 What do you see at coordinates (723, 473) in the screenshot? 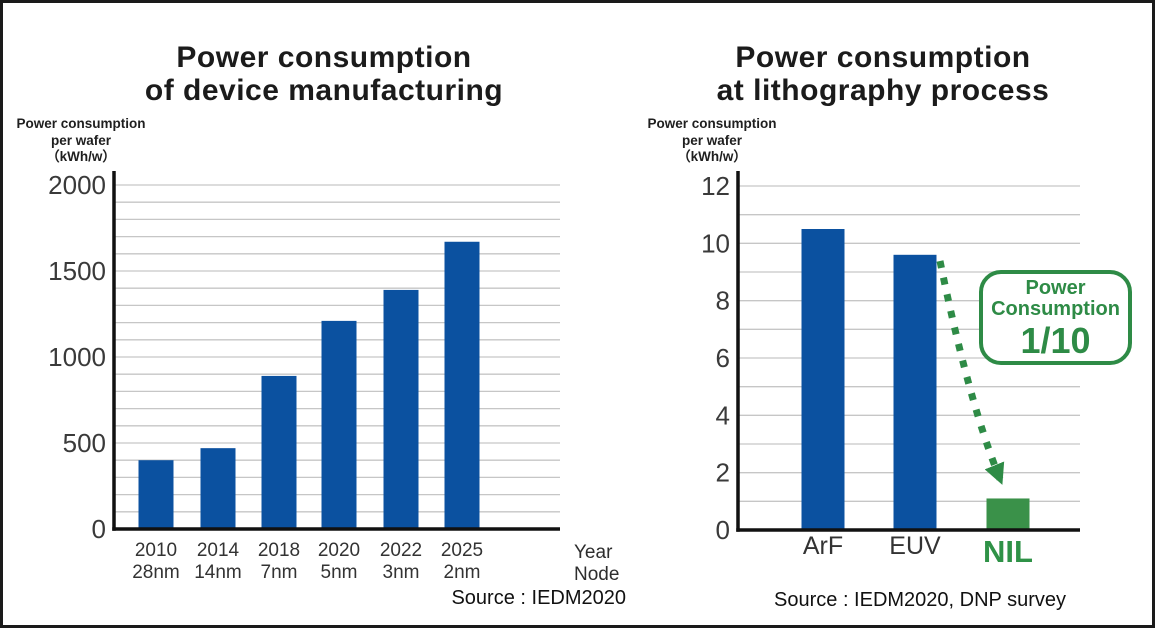
I see `y-tick-label-2: 2` at bounding box center [723, 473].